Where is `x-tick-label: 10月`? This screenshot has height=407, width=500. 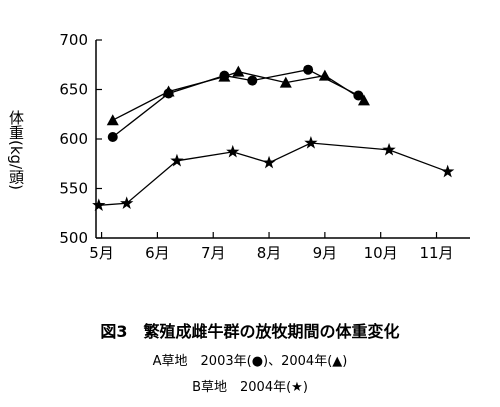
x-tick-label: 10月 is located at coordinates (381, 253).